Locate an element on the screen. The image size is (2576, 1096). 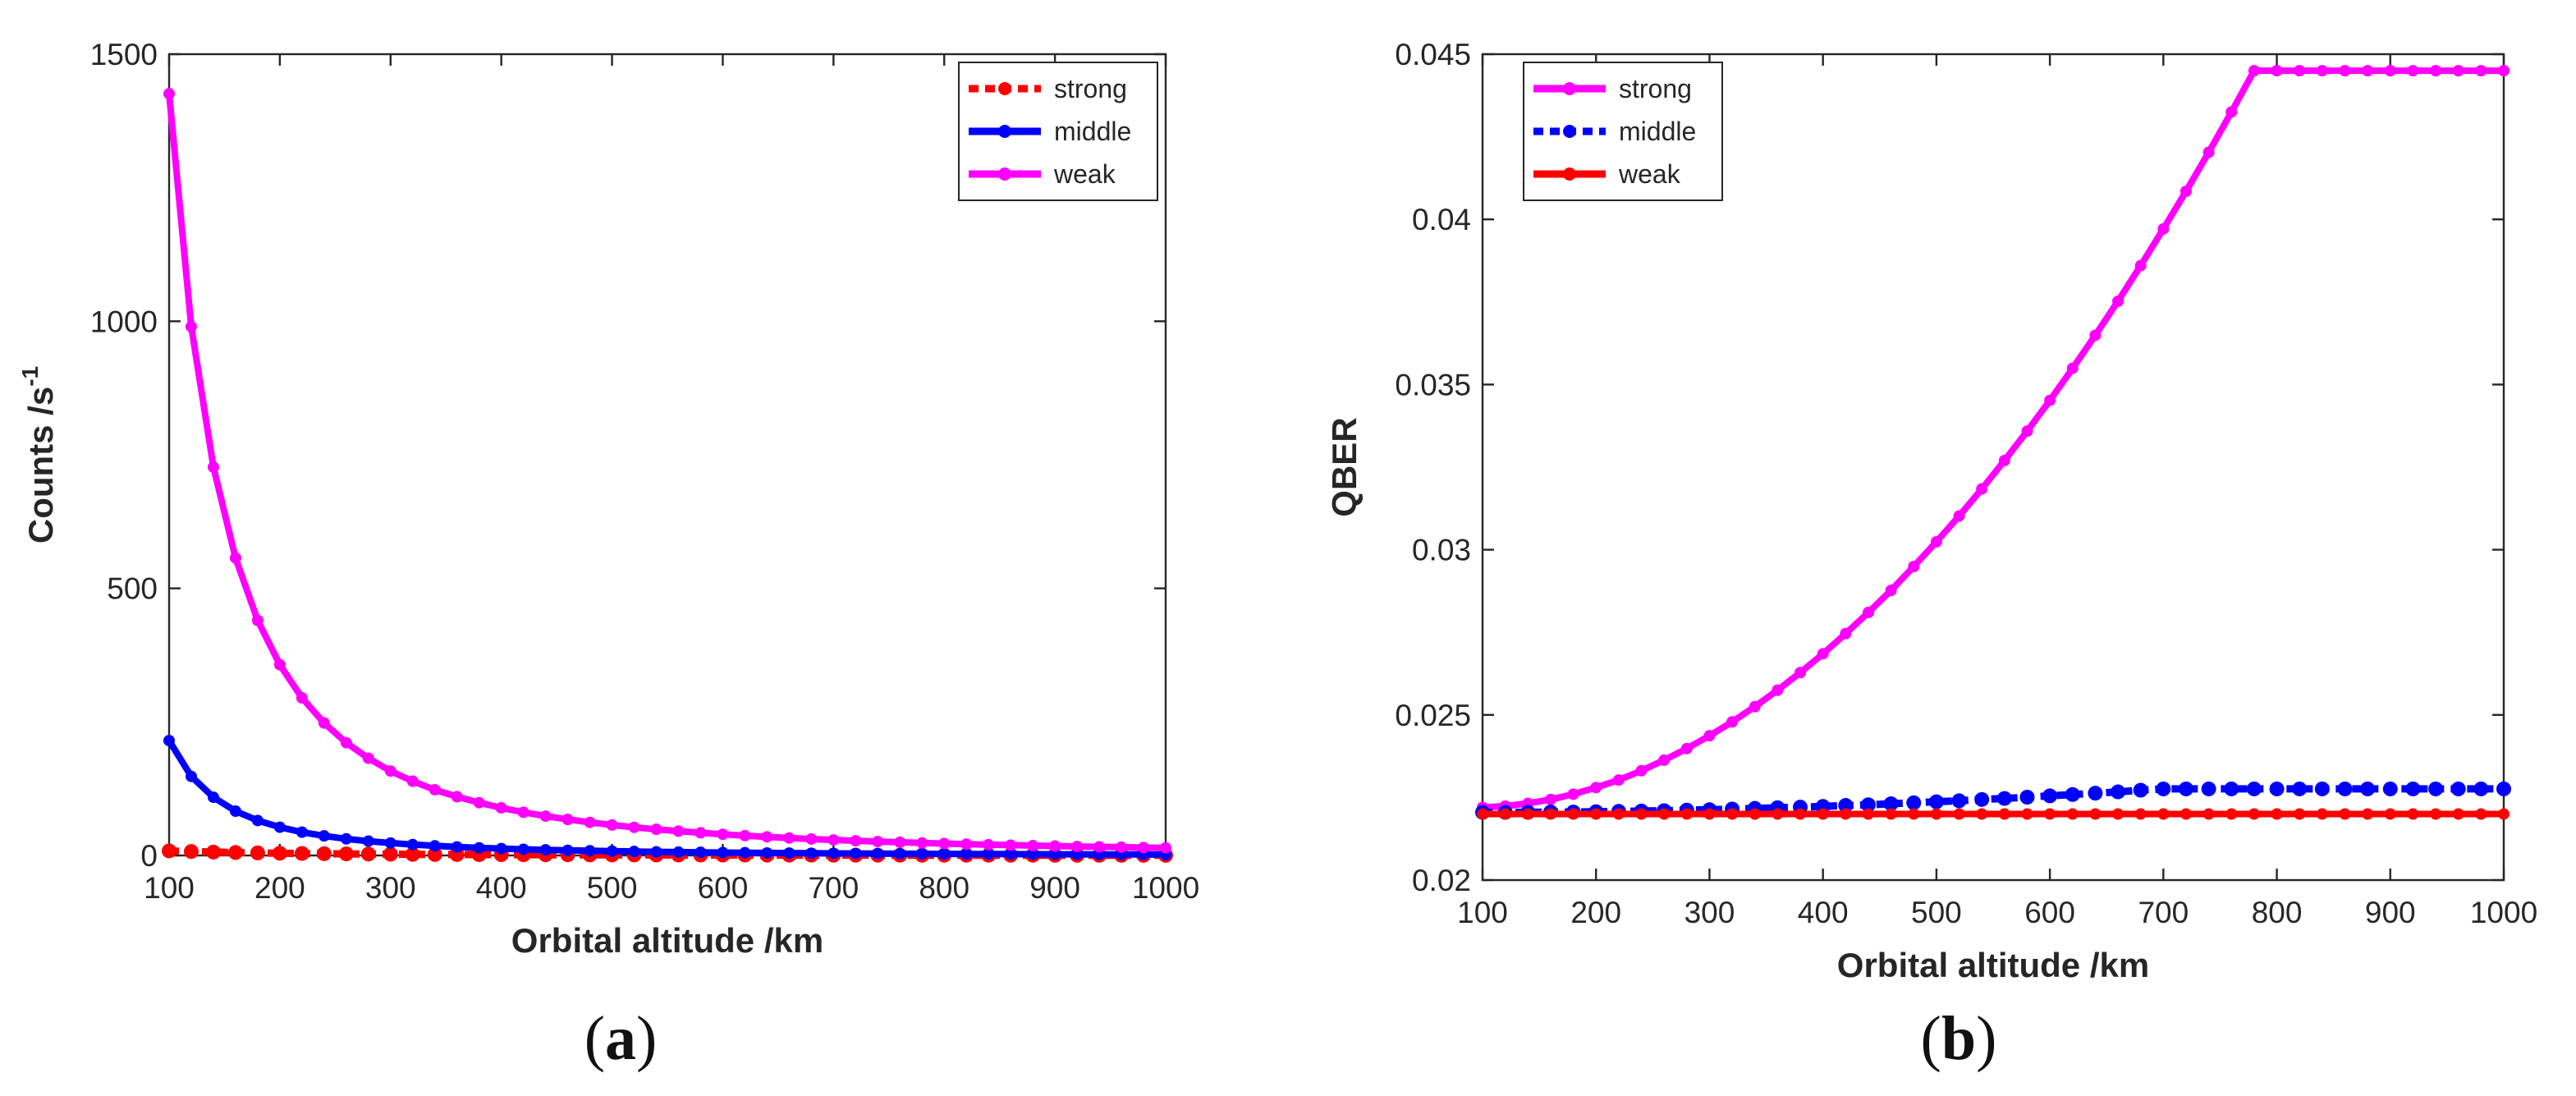
y-tick-label: 1500 is located at coordinates (124, 54).